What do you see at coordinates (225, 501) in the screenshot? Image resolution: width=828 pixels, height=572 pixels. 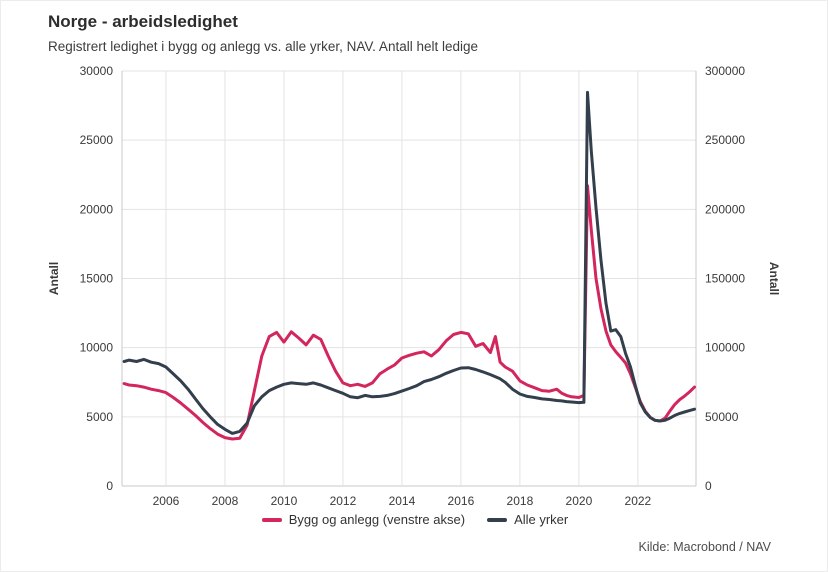 I see `x-tick-label: 2008` at bounding box center [225, 501].